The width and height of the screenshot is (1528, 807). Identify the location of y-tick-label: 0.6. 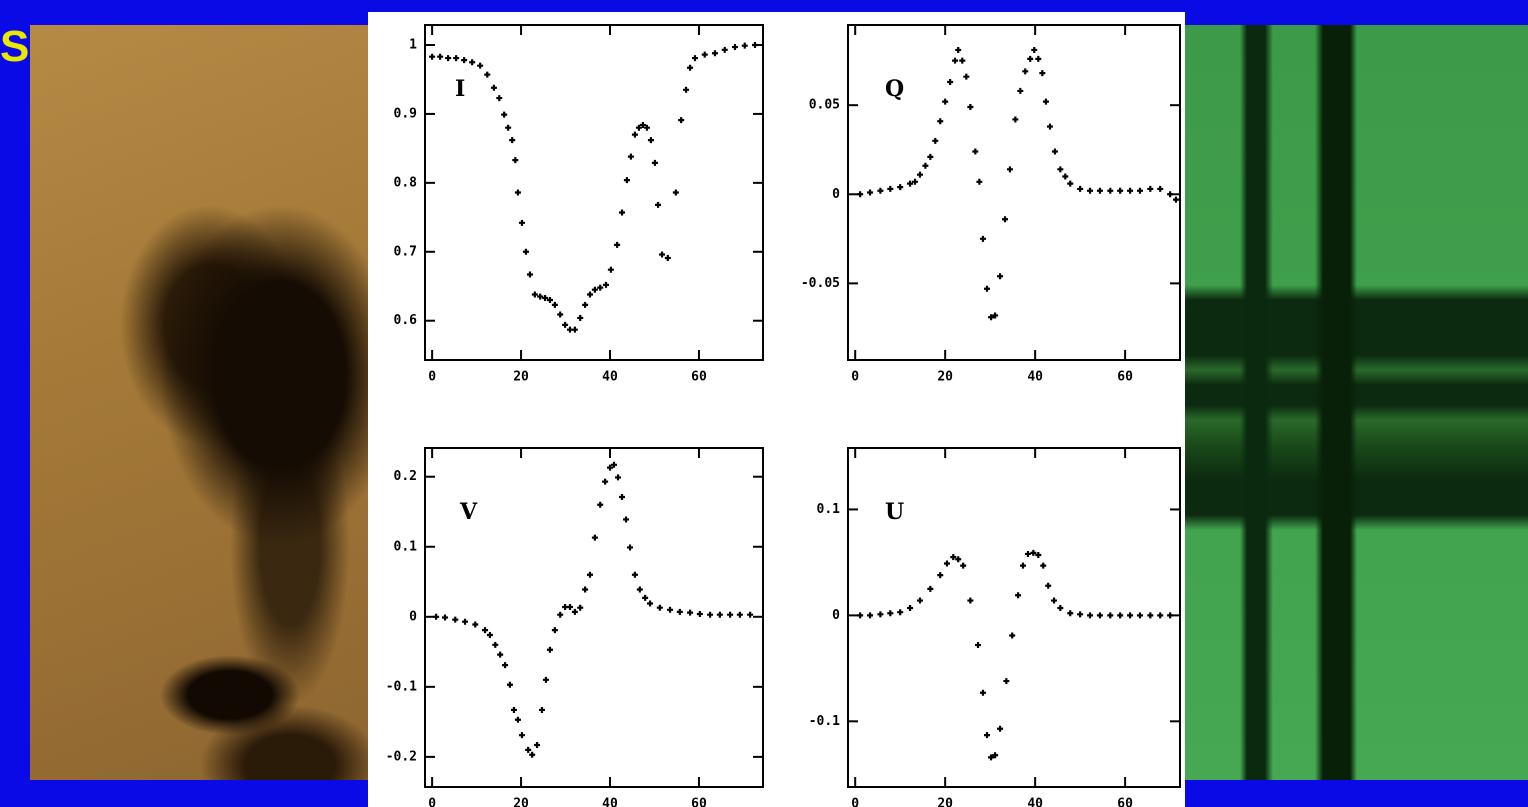
(406, 320).